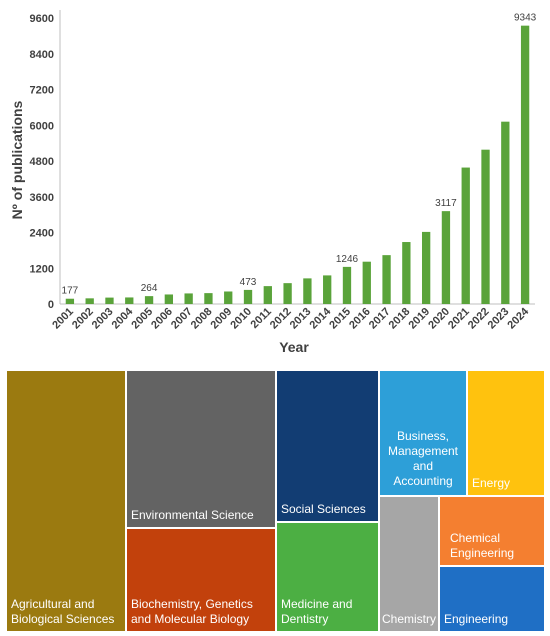 The image size is (550, 636). What do you see at coordinates (42, 91) in the screenshot?
I see `y-tick-label: 7200` at bounding box center [42, 91].